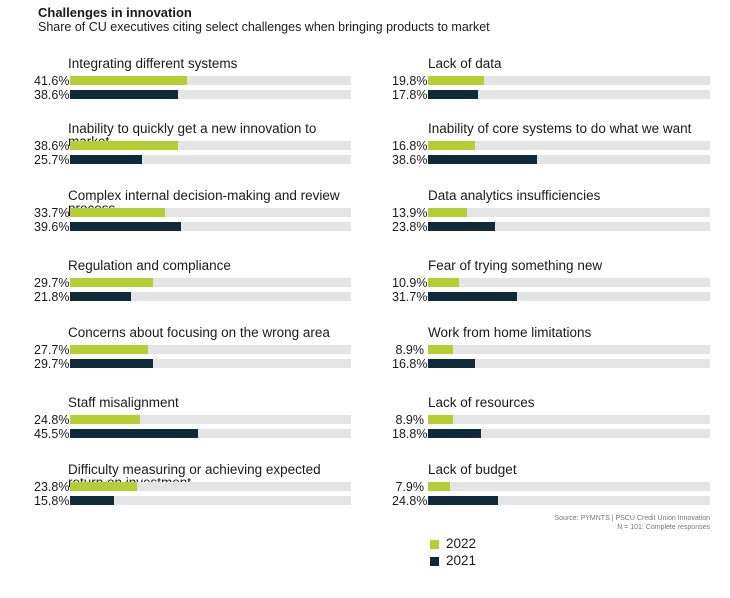 Image resolution: width=730 pixels, height=598 pixels. Describe the element at coordinates (472, 469) in the screenshot. I see `category-label-lack-of-budget: Lack of budget` at that location.